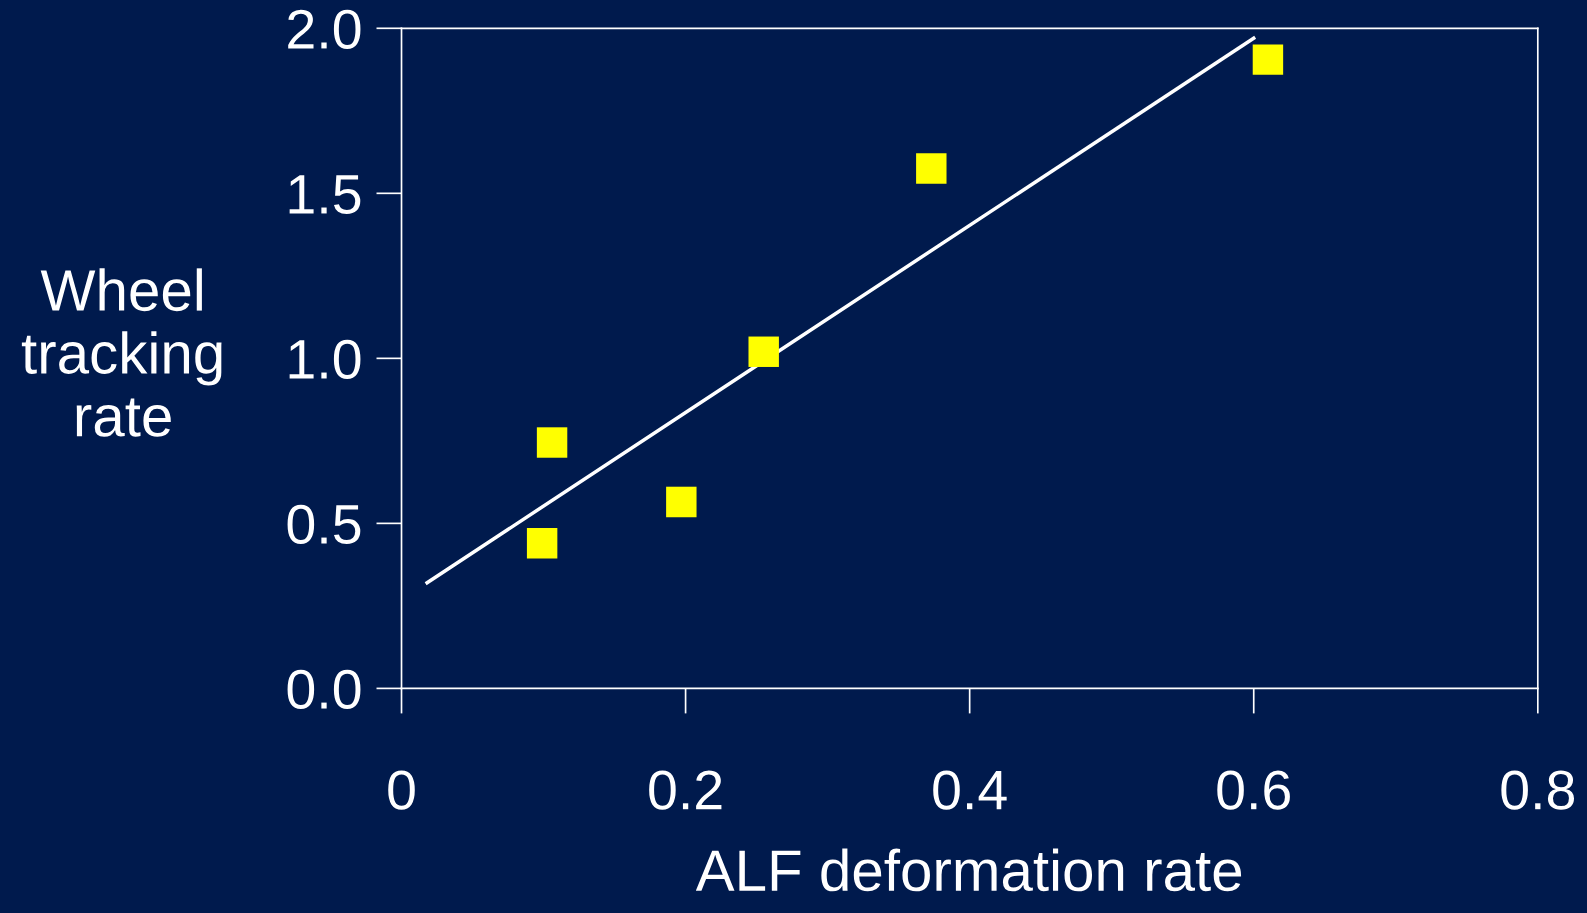  Describe the element at coordinates (324, 29) in the screenshot. I see `y-tick-label: 2.0` at that location.